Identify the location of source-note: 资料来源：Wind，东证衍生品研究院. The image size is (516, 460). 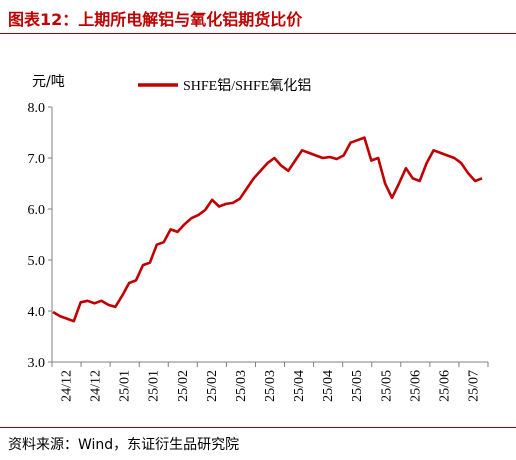
(124, 445).